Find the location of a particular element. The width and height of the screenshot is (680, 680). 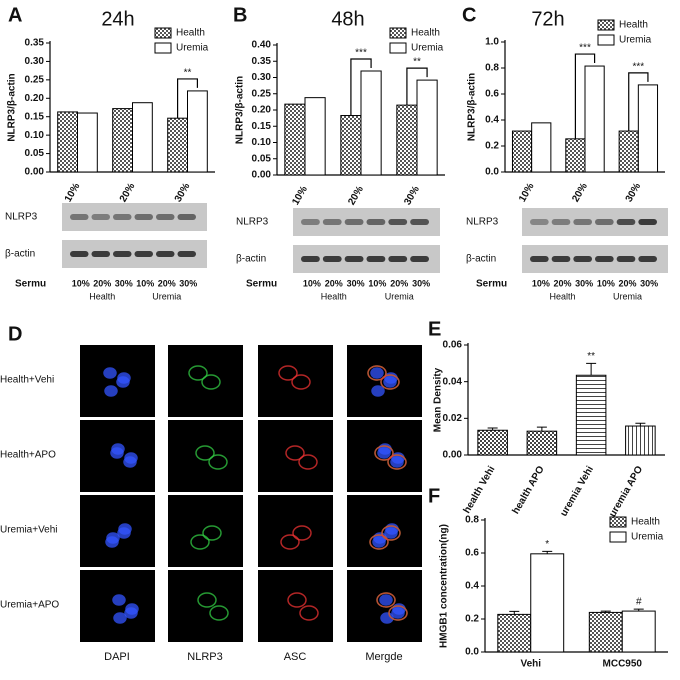

y-tick-label: 0.4 is located at coordinates (492, 120).